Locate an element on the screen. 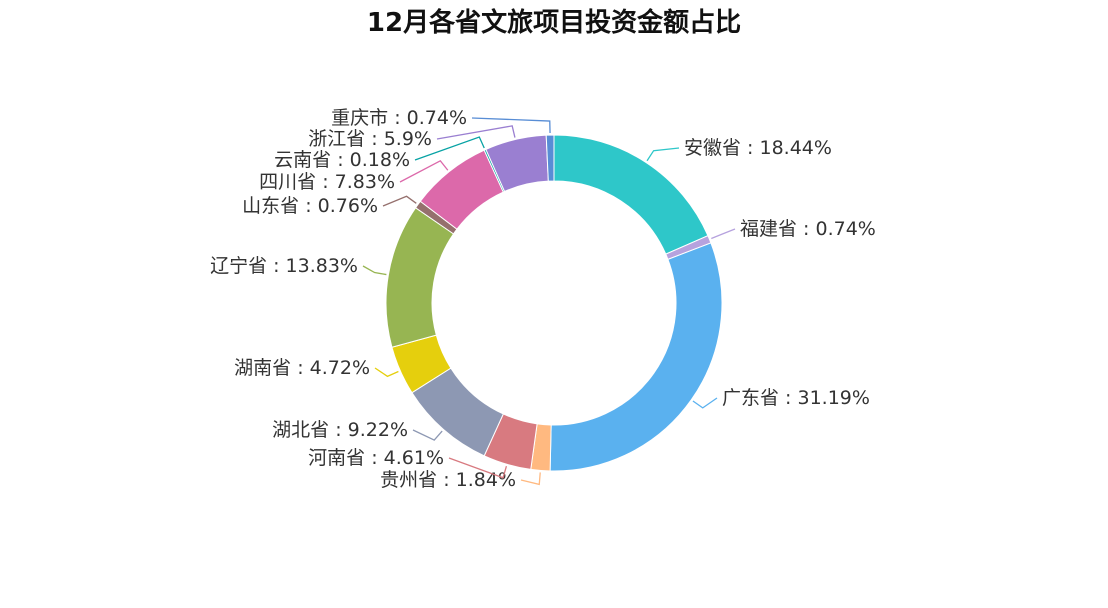 Image resolution: width=1108 pixels, height=608 pixels. slice-4-leader-line is located at coordinates (530, 479).